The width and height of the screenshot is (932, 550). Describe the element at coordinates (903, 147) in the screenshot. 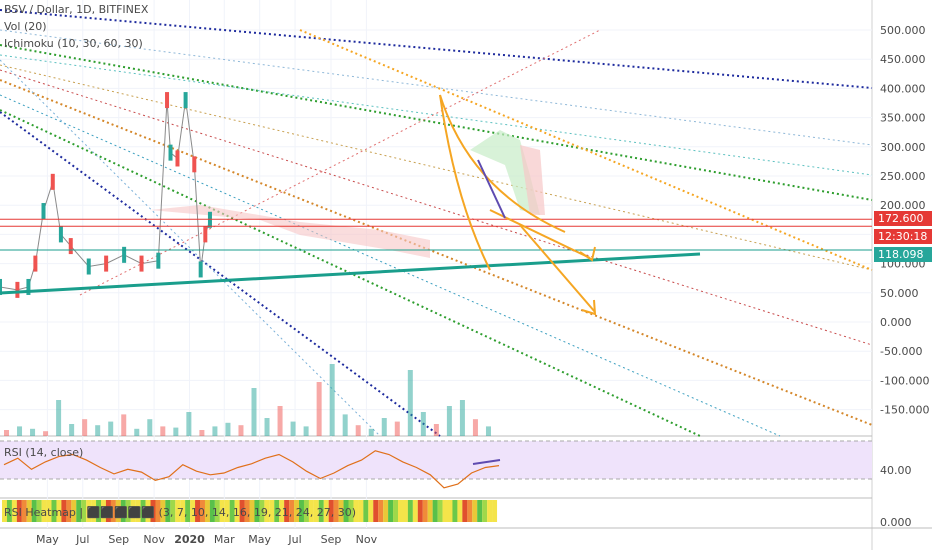

I see `y-tick-label: 300.000` at that location.